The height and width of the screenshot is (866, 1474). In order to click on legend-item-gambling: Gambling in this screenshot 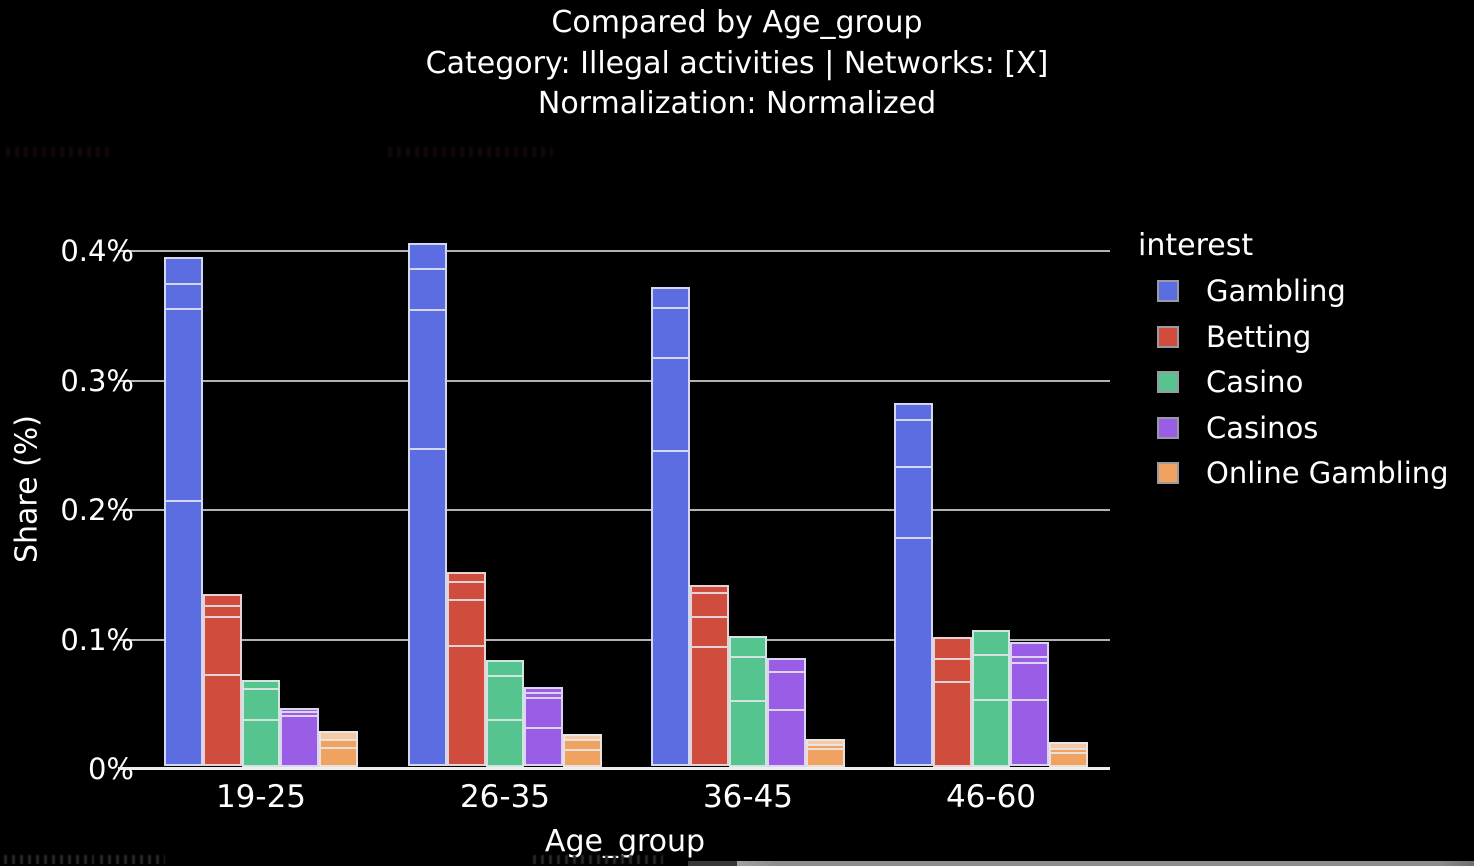, I will do `click(1251, 291)`.